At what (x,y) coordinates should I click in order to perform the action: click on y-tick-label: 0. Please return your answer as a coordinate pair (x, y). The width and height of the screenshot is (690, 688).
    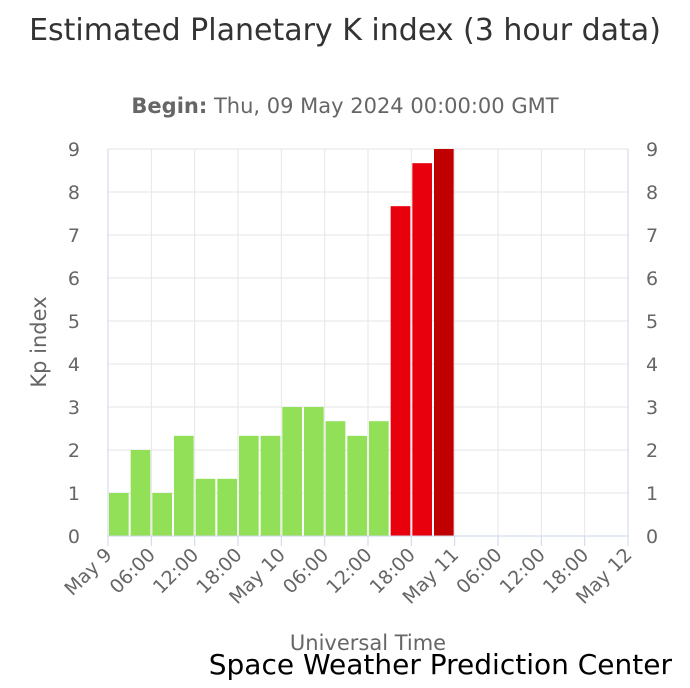
    Looking at the image, I should click on (74, 537).